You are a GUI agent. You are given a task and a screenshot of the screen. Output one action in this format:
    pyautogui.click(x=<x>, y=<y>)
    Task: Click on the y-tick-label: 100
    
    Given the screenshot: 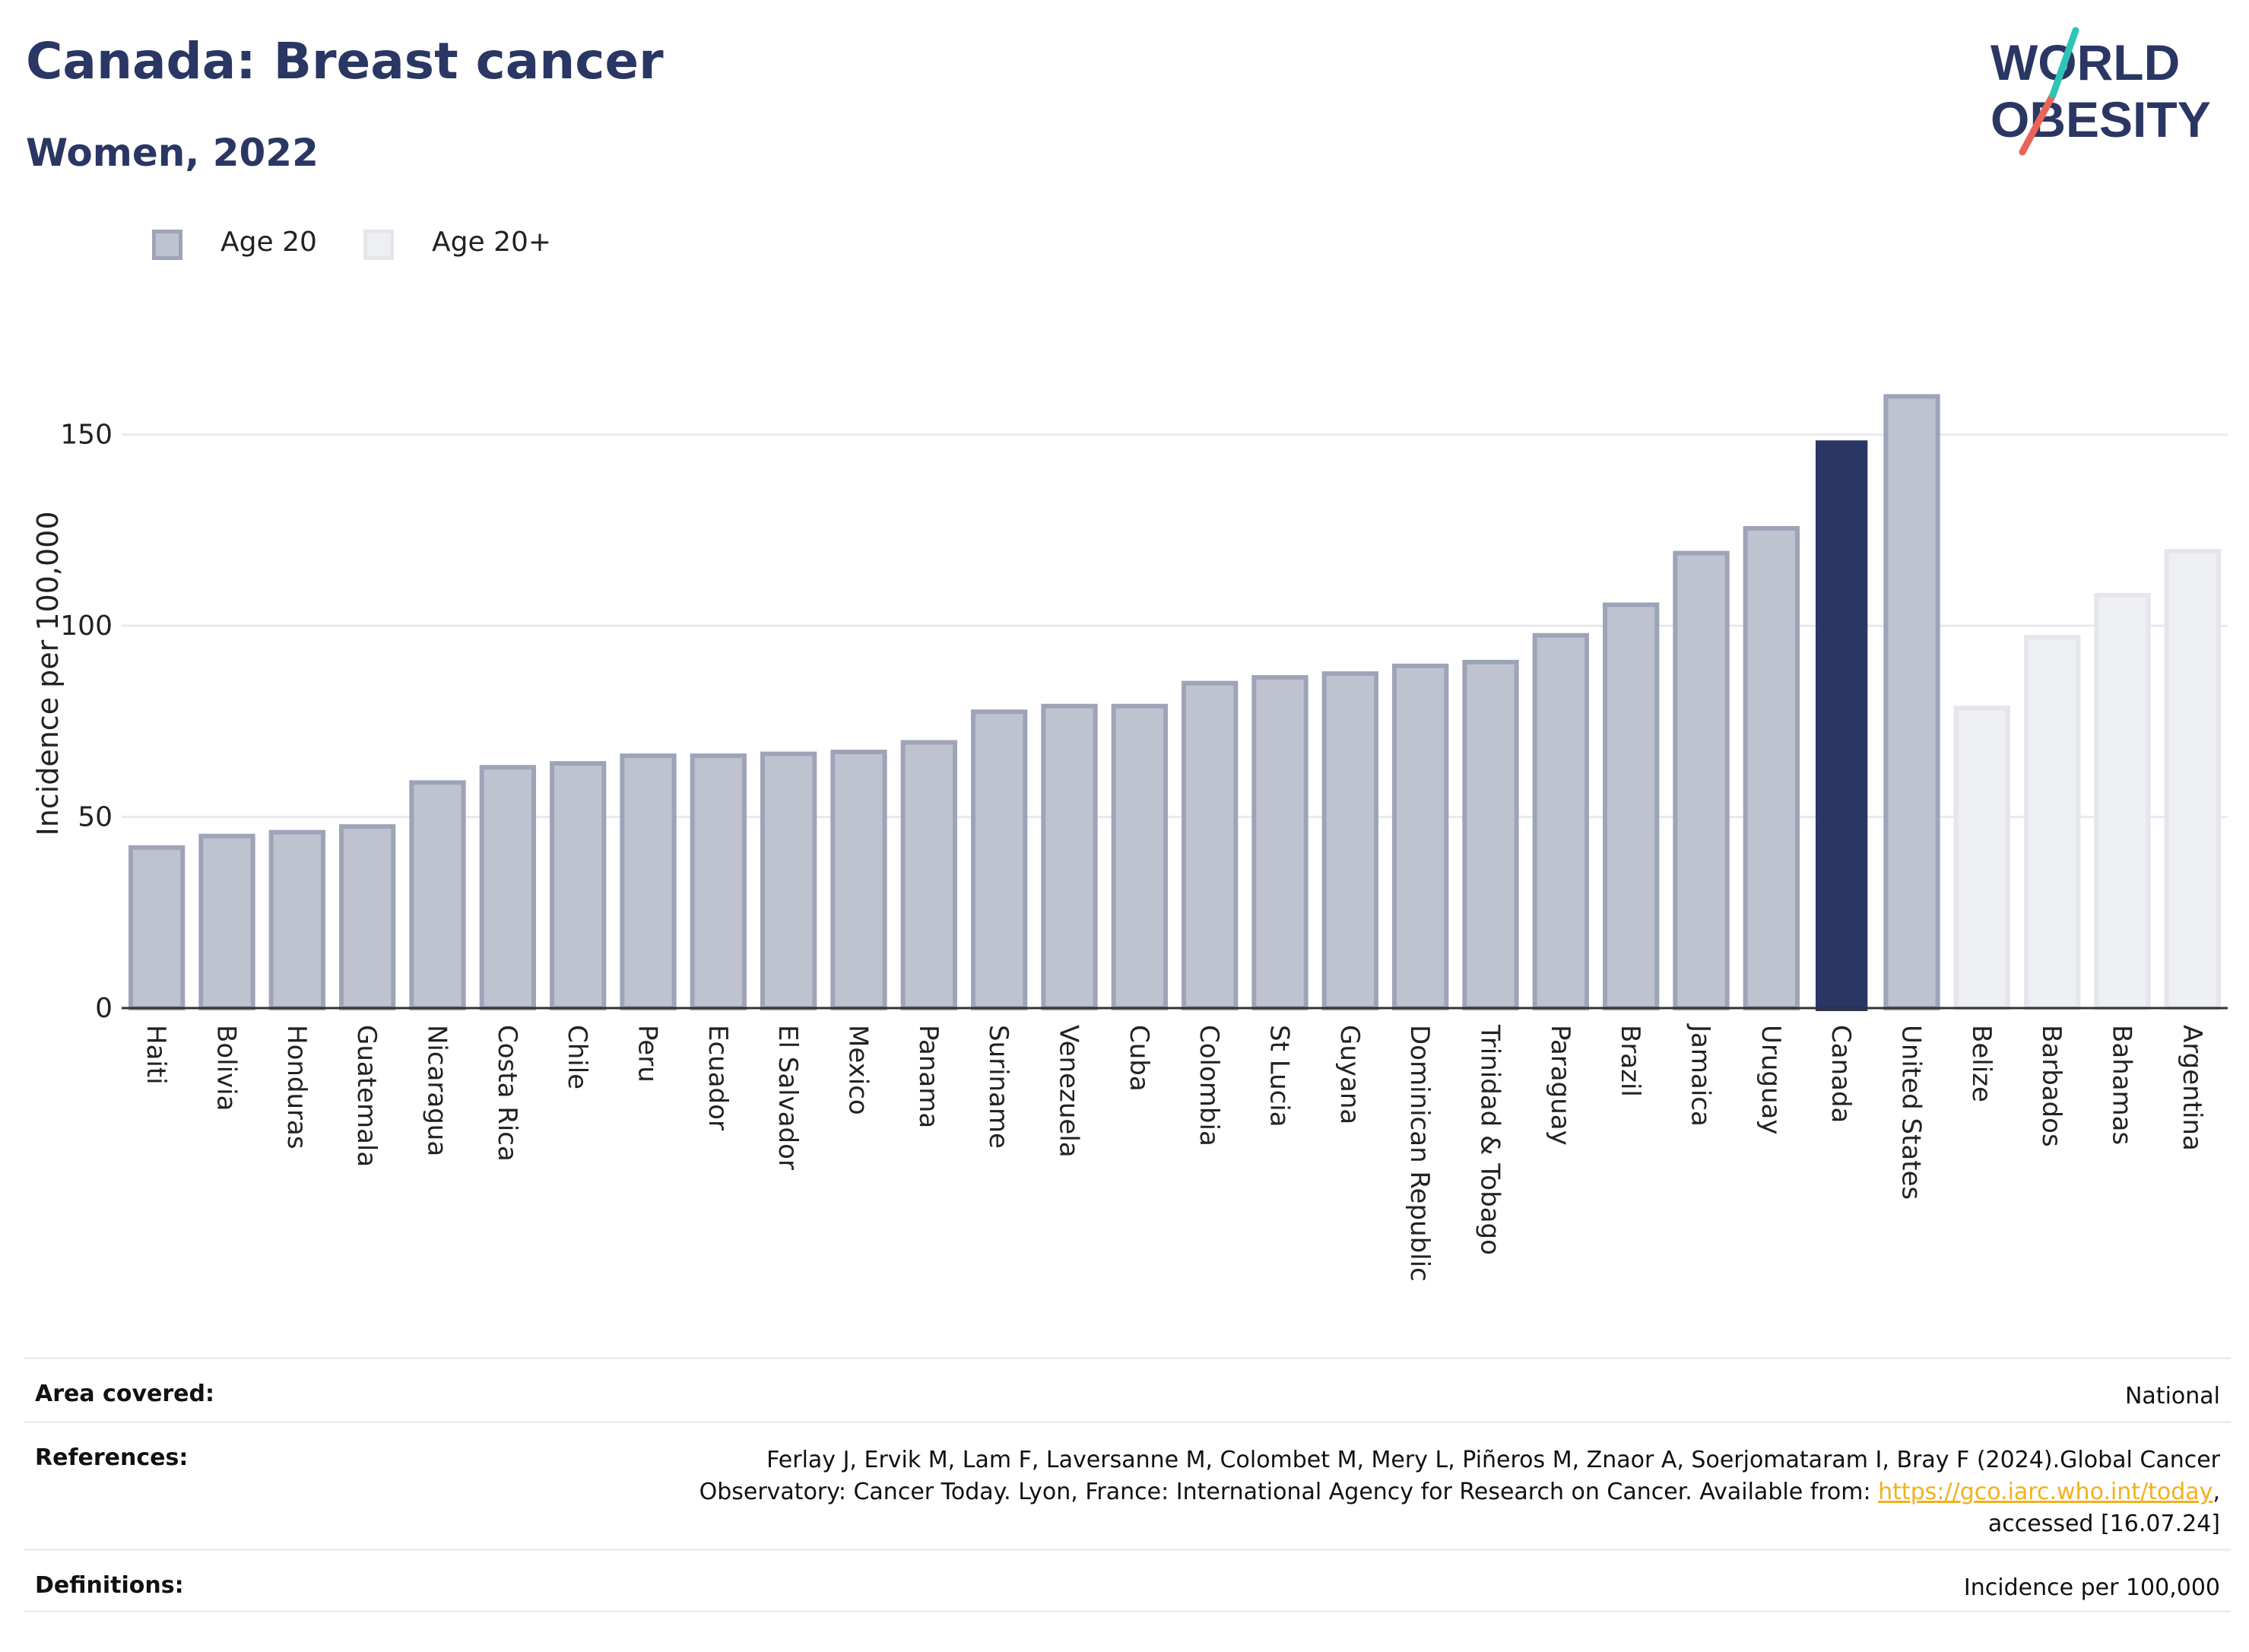 What is the action you would take?
    pyautogui.click(x=86, y=626)
    